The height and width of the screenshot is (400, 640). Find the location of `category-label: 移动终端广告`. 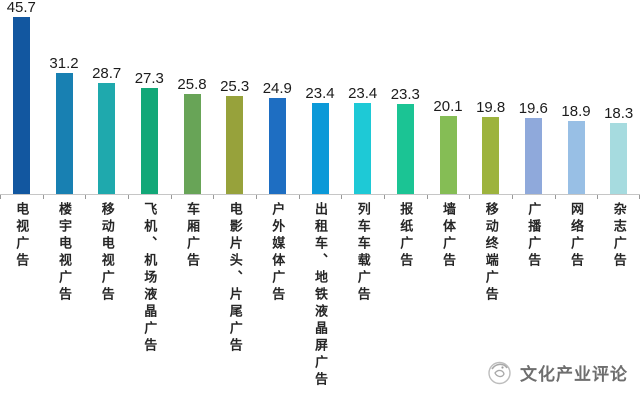

category-label: 移动终端广告 is located at coordinates (491, 253).